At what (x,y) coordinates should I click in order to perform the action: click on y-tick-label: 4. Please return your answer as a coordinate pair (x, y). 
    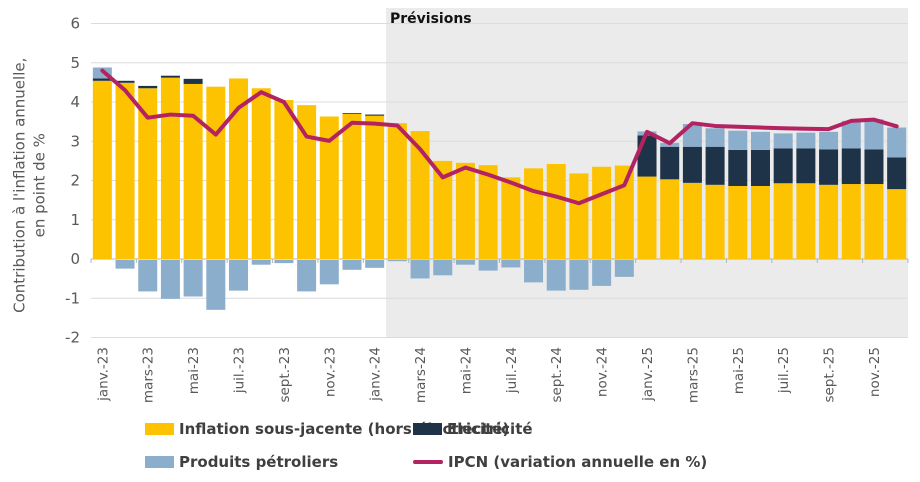
    Looking at the image, I should click on (75, 102).